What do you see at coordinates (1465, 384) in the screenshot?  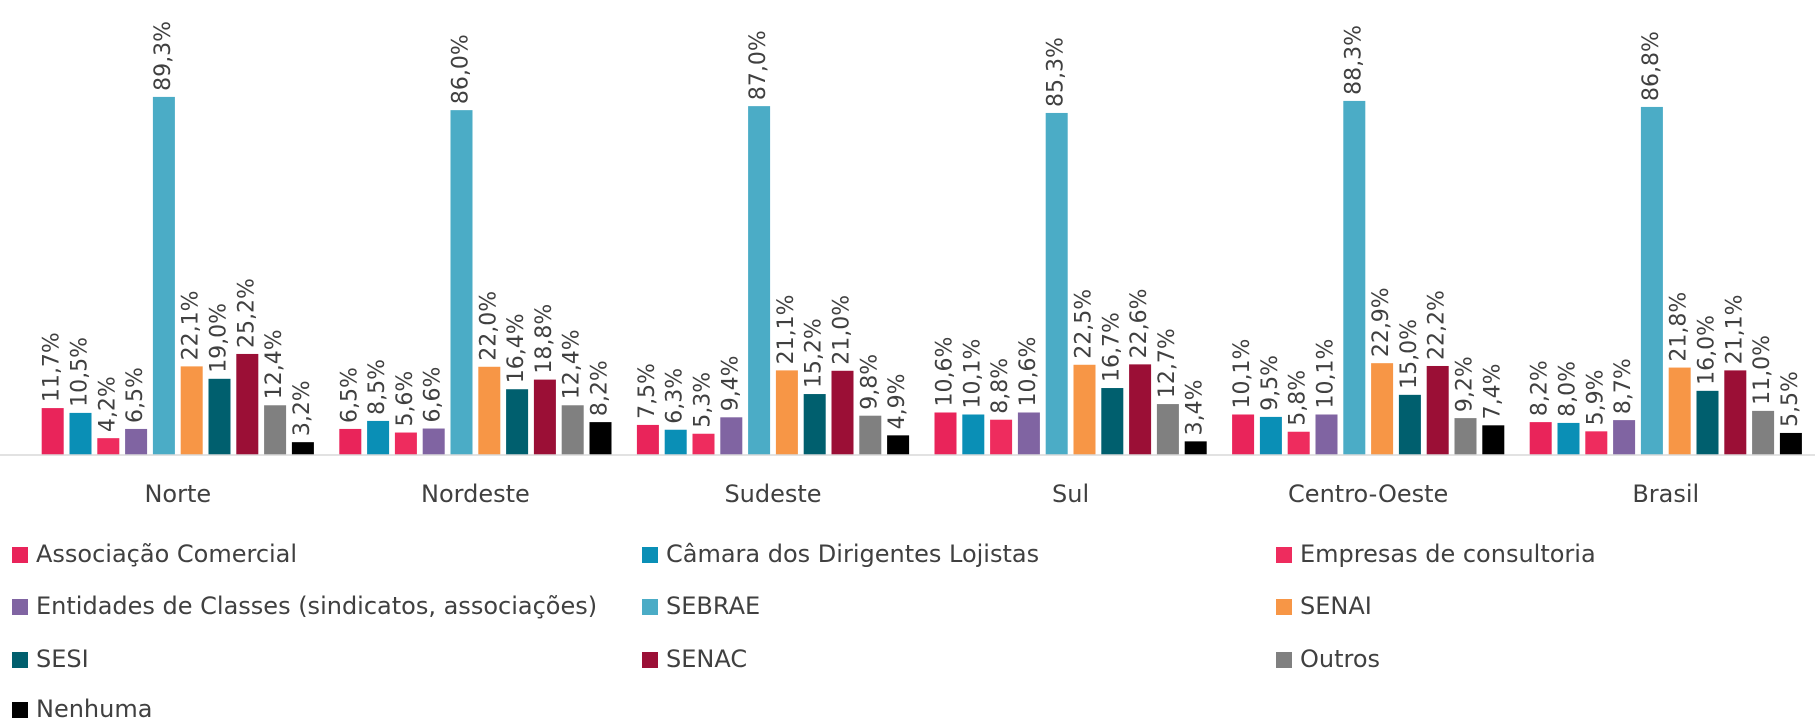 I see `data-label: 9,2%` at bounding box center [1465, 384].